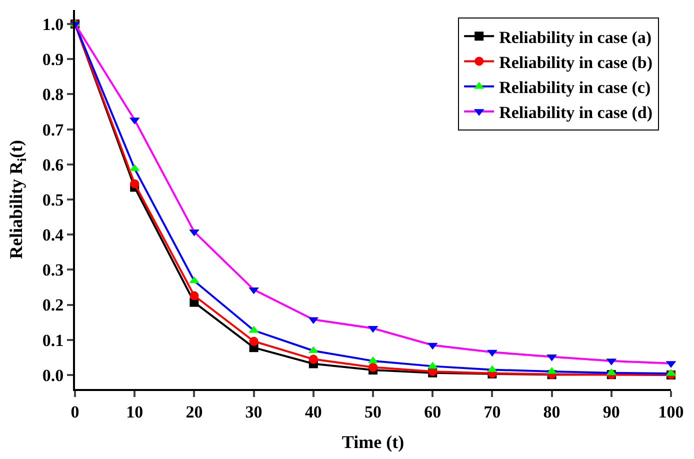 This screenshot has height=459, width=694. I want to click on x-tick-label: 60, so click(433, 412).